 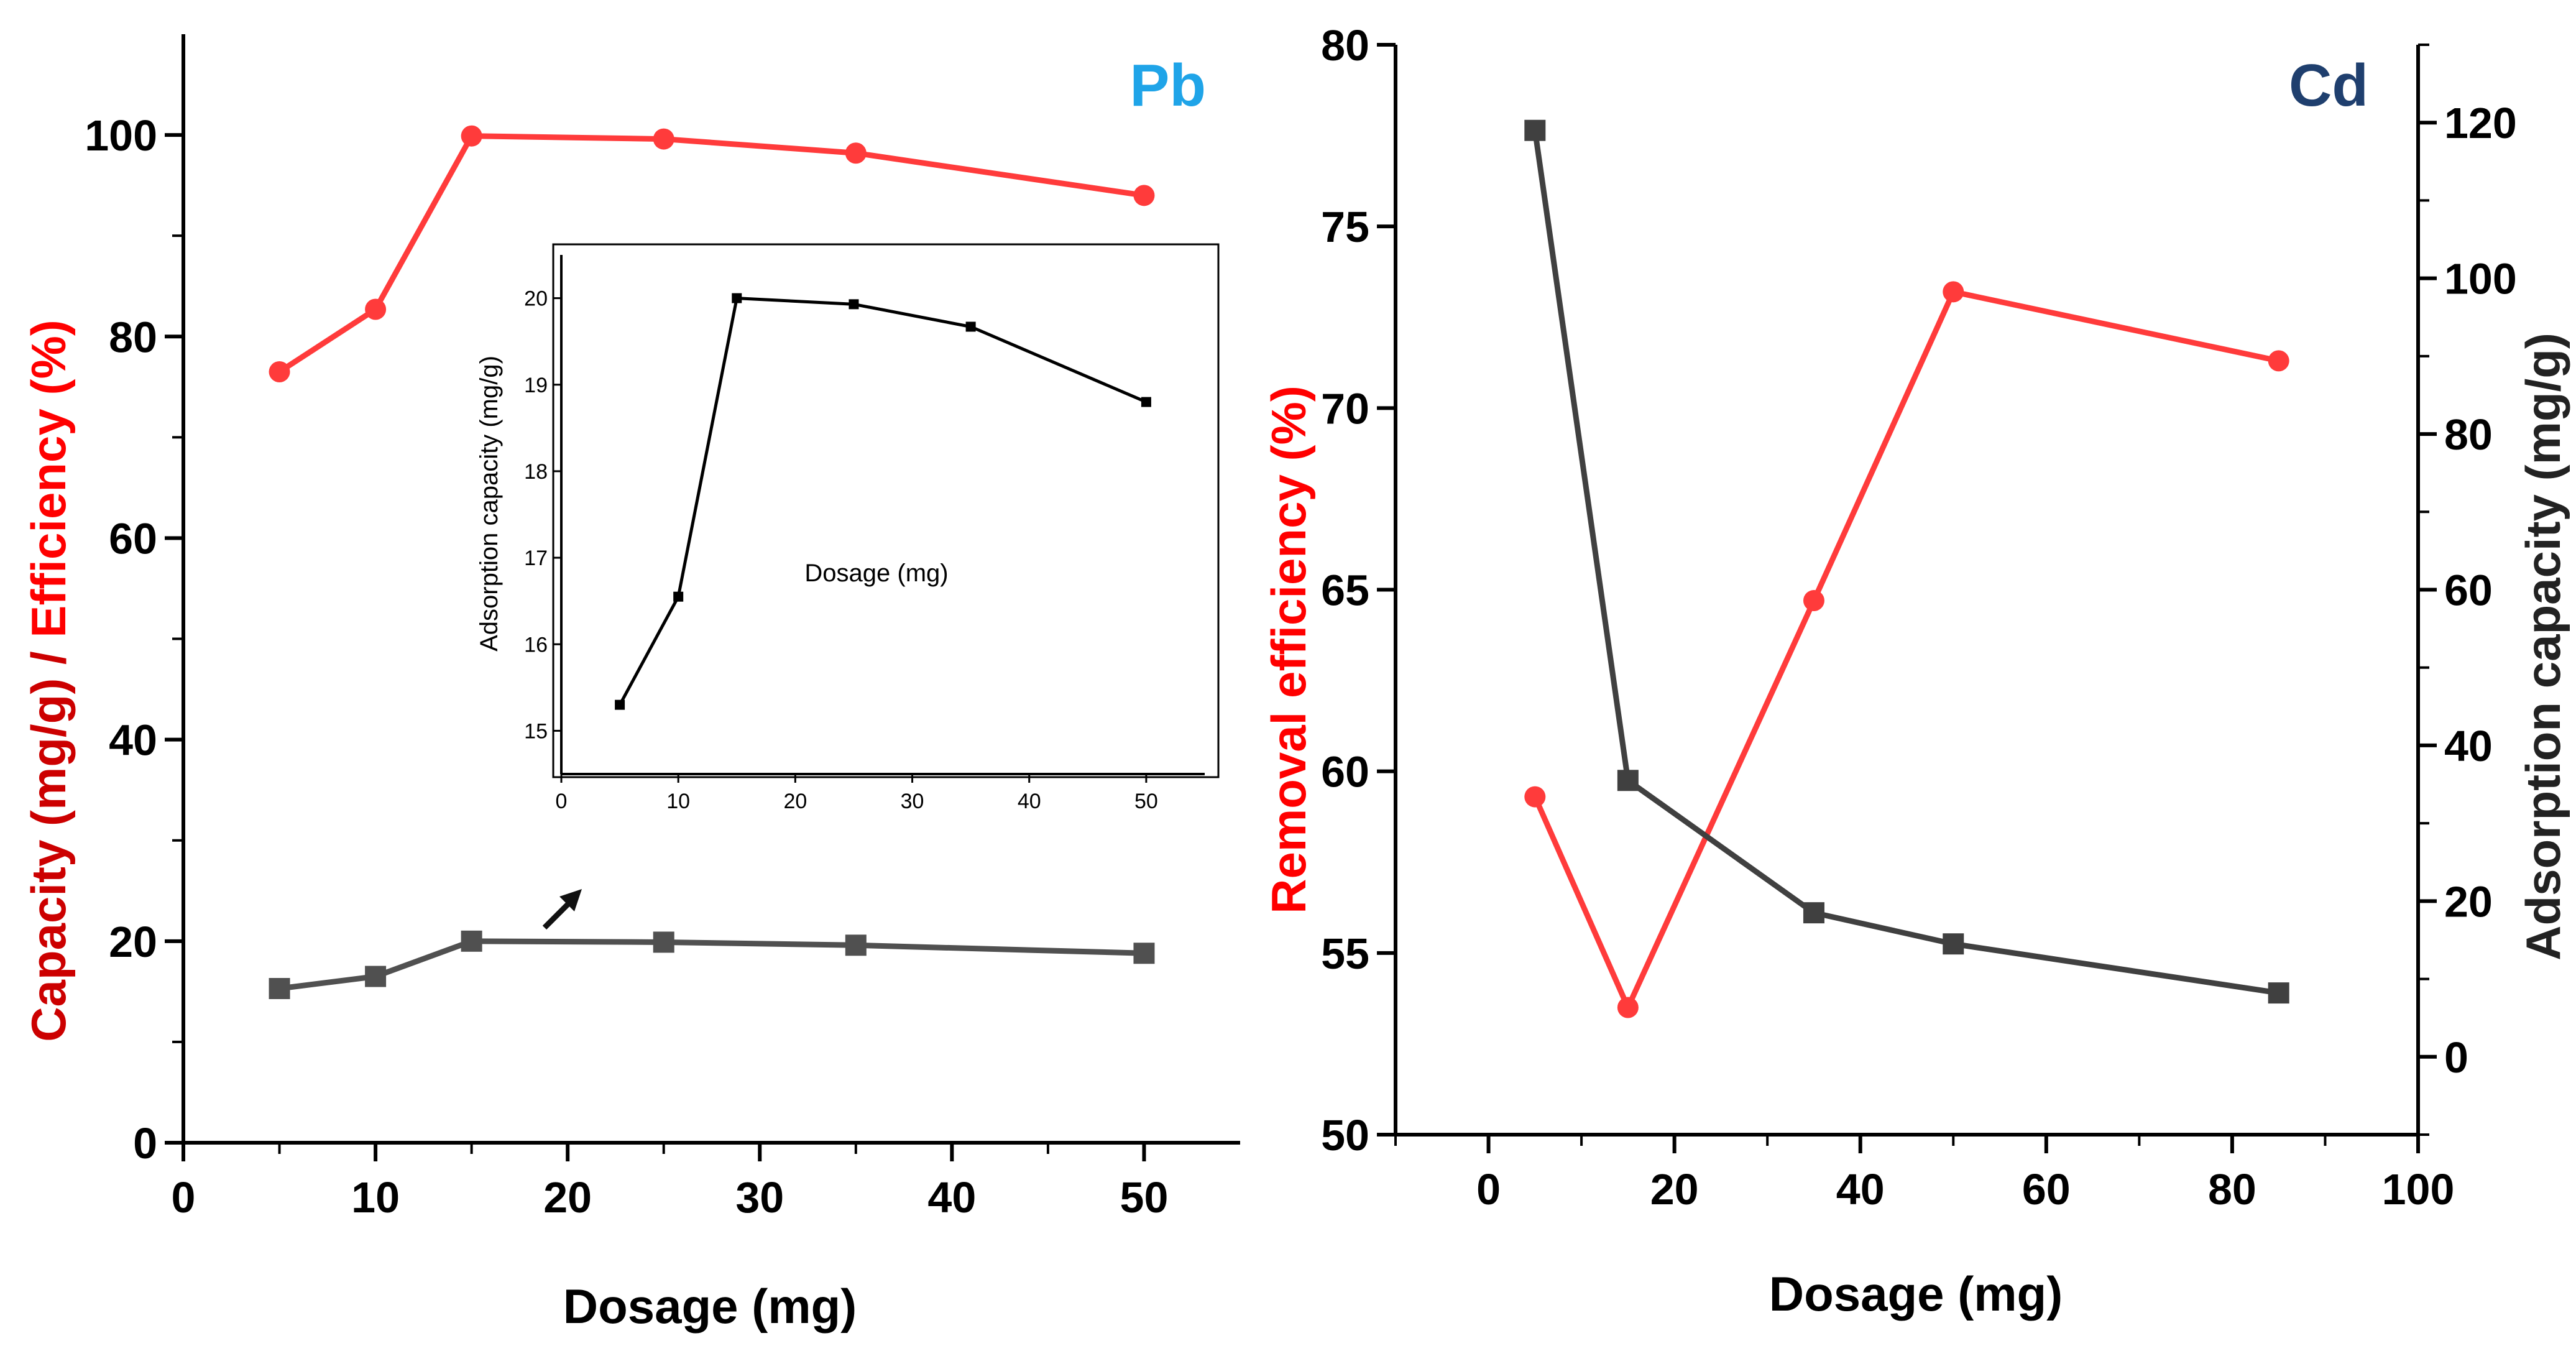 What do you see at coordinates (1345, 45) in the screenshot?
I see `cd-left-y-tick-label: 80` at bounding box center [1345, 45].